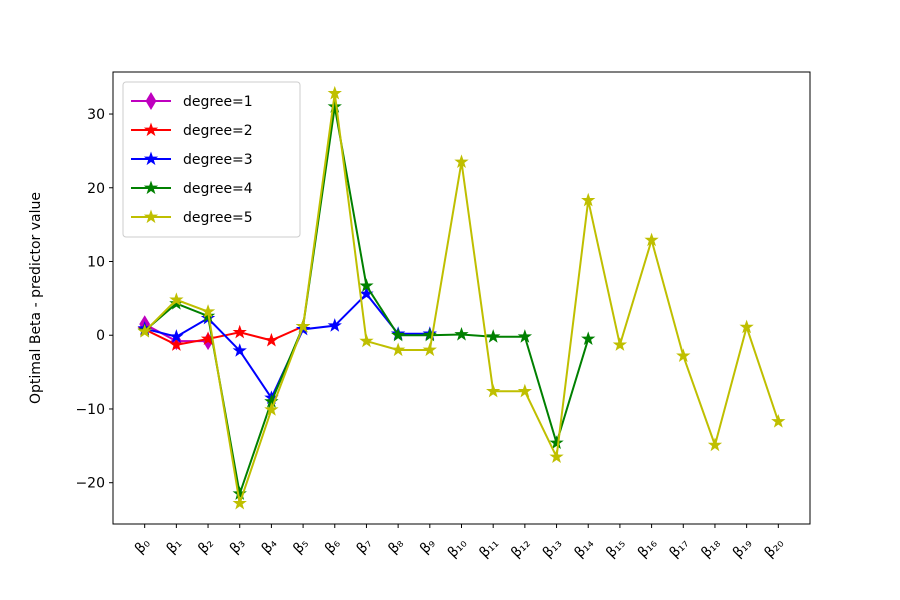 The width and height of the screenshot is (900, 600). What do you see at coordinates (521, 549) in the screenshot?
I see `x-tick-label: β₁₂` at bounding box center [521, 549].